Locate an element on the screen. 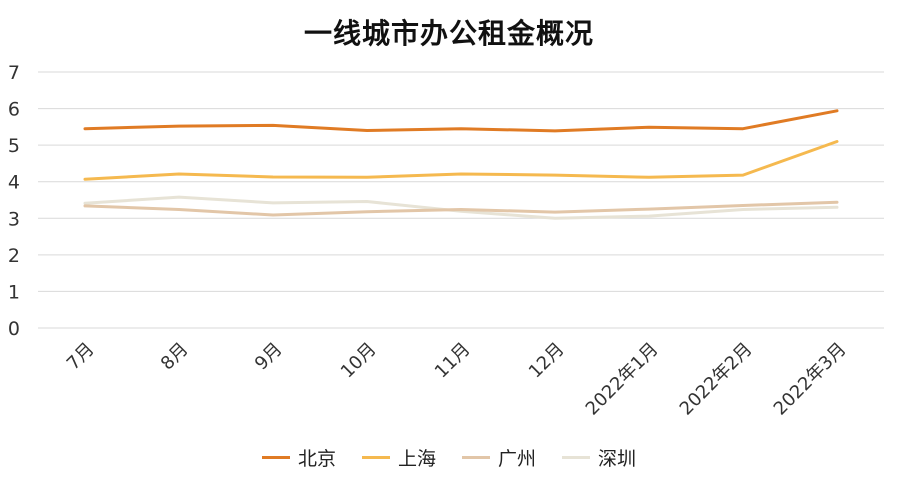 The height and width of the screenshot is (478, 898). x-tick-label: 2022年1月 is located at coordinates (622, 379).